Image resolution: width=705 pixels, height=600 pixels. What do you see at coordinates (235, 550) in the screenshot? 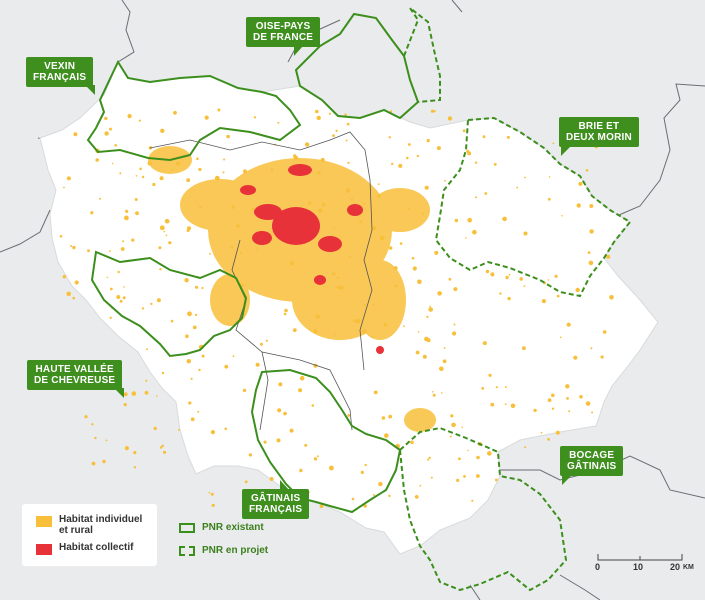
I see `legend-label-pnr-projet: PNR en projet` at bounding box center [235, 550].